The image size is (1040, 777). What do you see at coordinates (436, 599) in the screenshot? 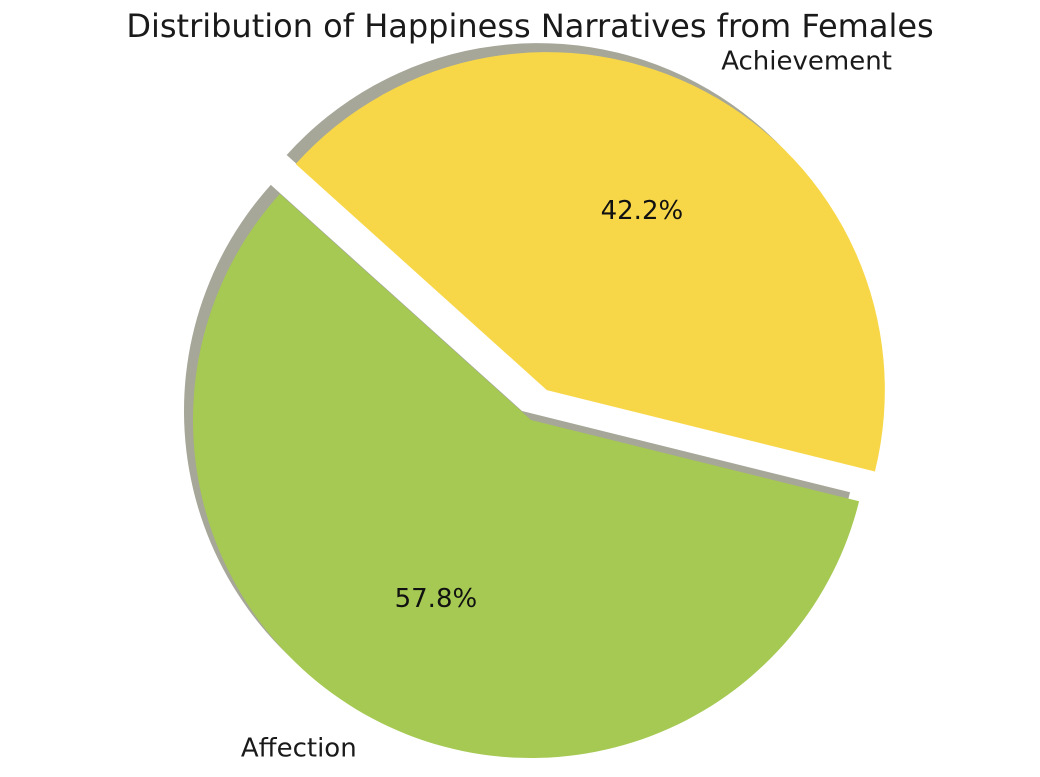
I see `percent-label-affection: 57.8%` at bounding box center [436, 599].